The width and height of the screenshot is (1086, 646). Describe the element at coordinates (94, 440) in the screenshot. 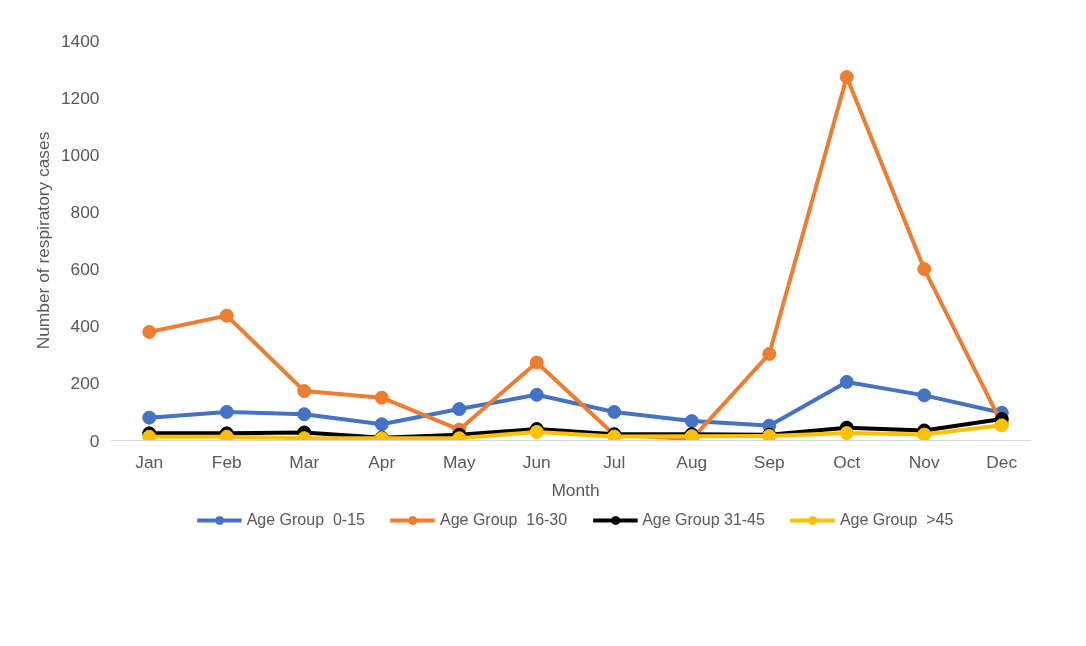

I see `y-tick-label: 0` at that location.